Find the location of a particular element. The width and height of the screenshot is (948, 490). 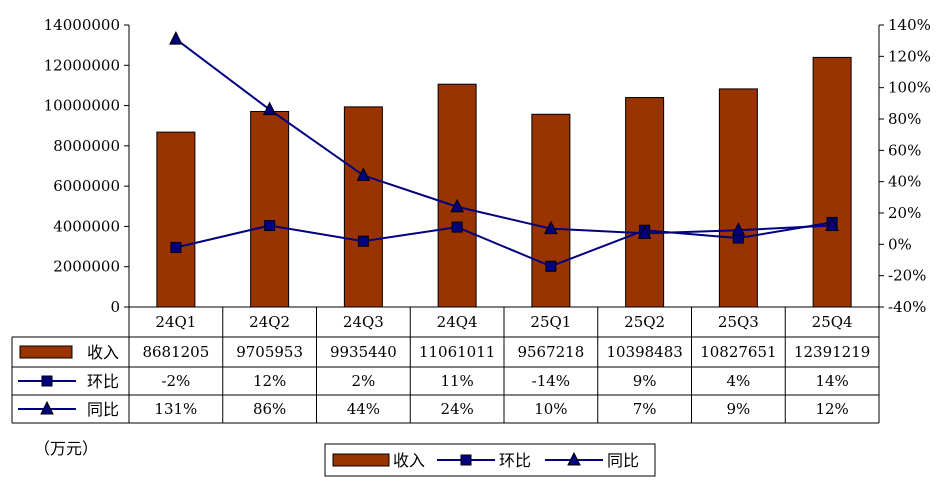

right-axis-label: 40% is located at coordinates (904, 182).